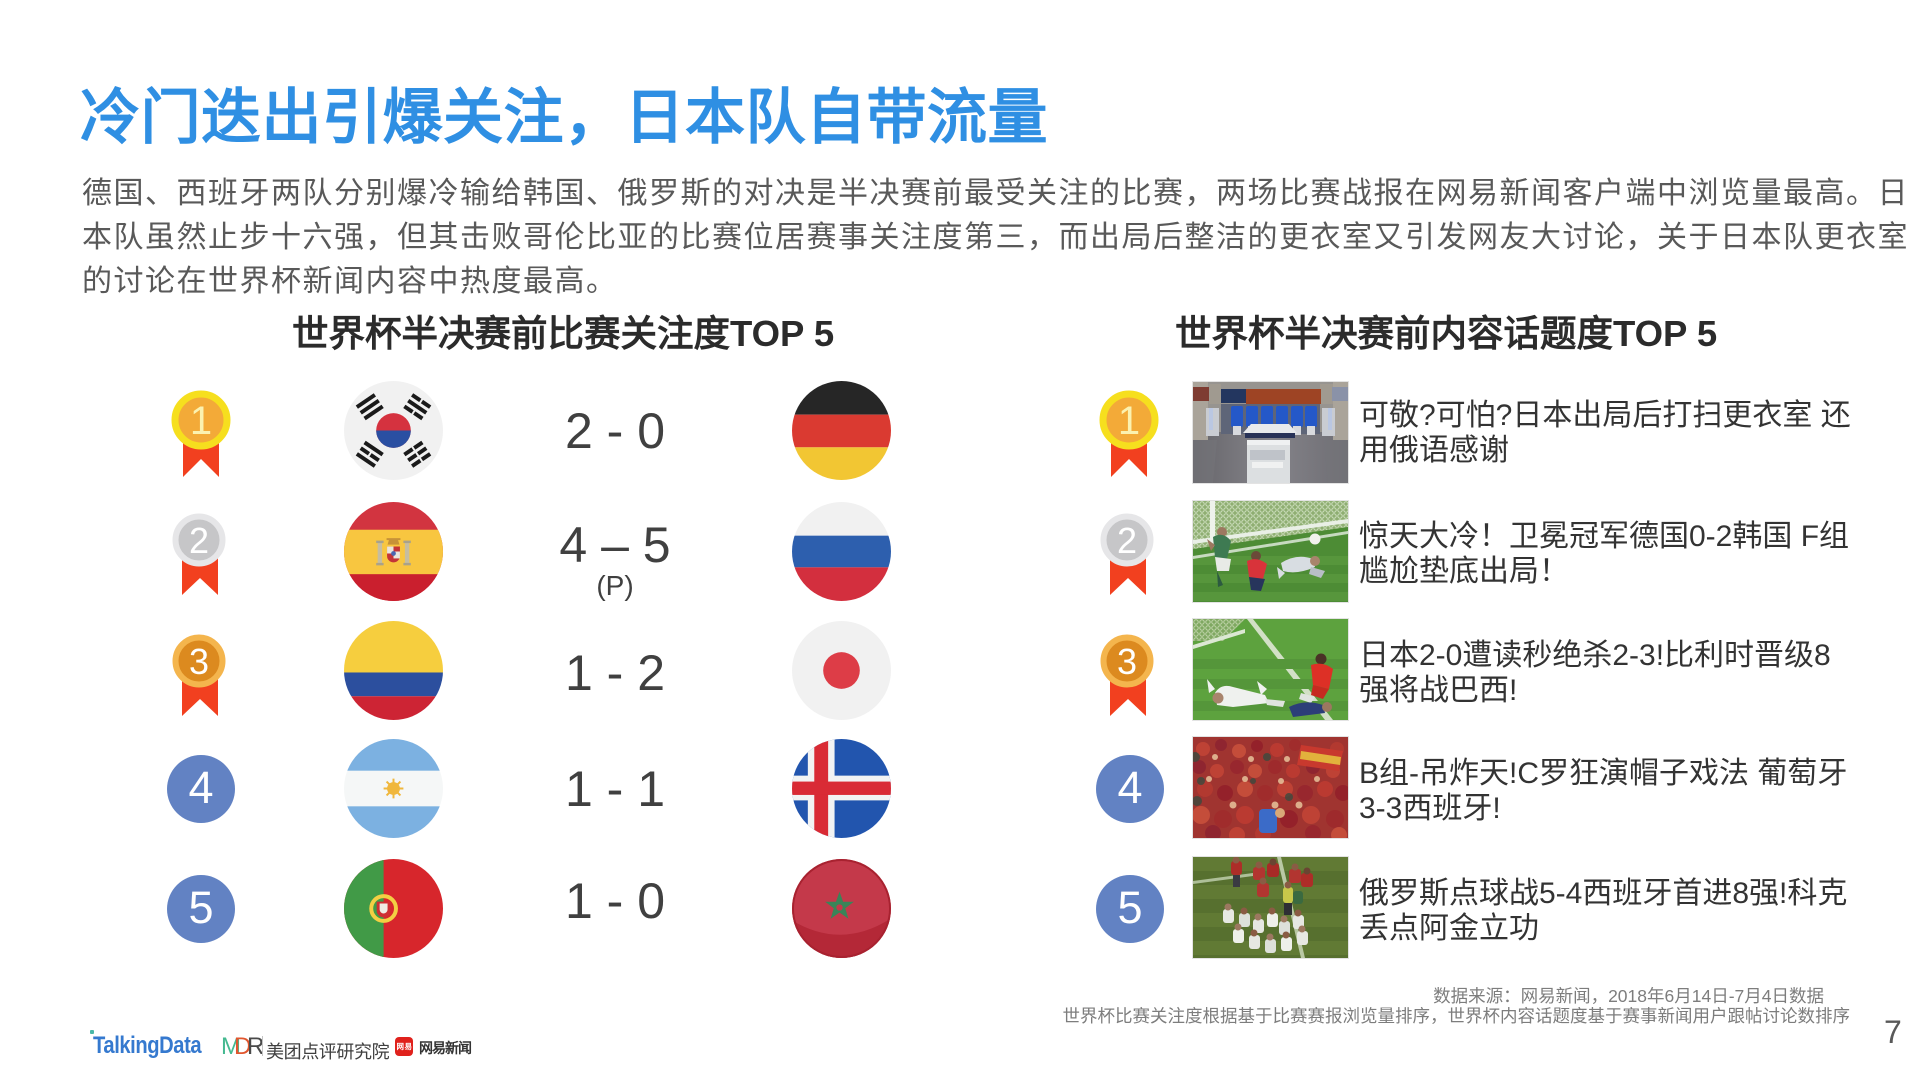 The height and width of the screenshot is (1080, 1921). What do you see at coordinates (231, 1046) in the screenshot?
I see `svg-text: M` at bounding box center [231, 1046].